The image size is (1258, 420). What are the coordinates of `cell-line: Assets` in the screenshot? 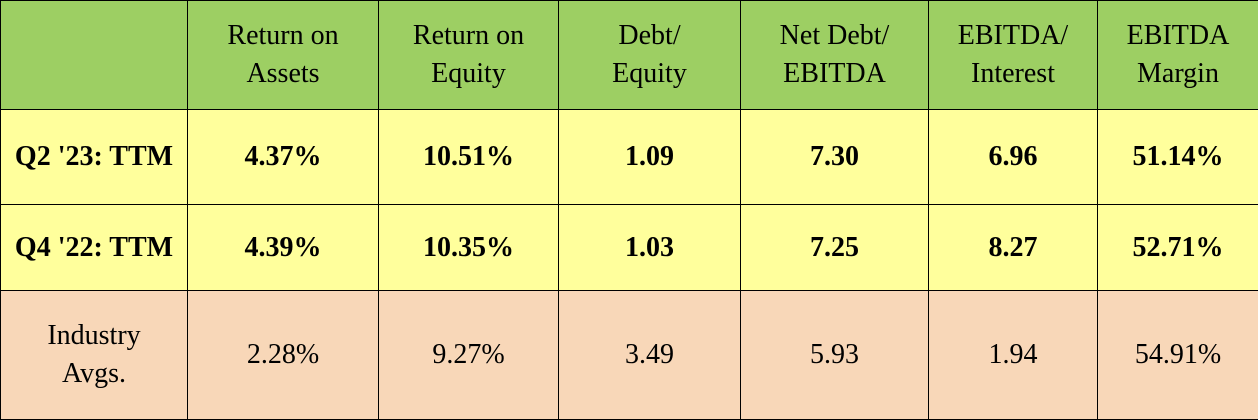 It's located at (283, 74).